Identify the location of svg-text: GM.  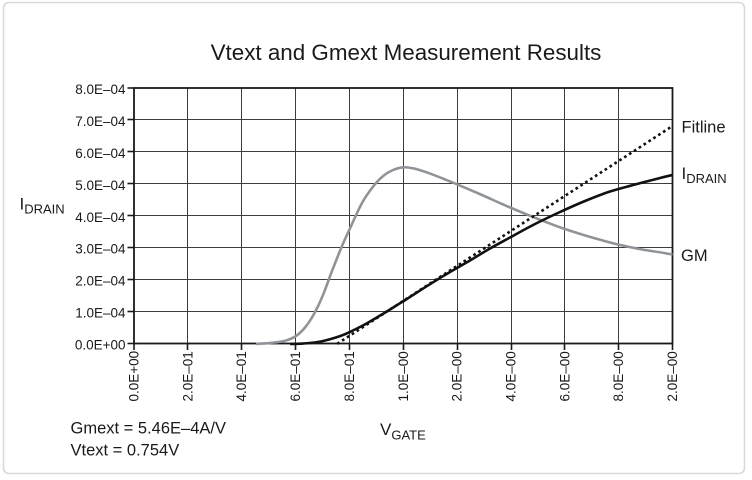
(694, 256).